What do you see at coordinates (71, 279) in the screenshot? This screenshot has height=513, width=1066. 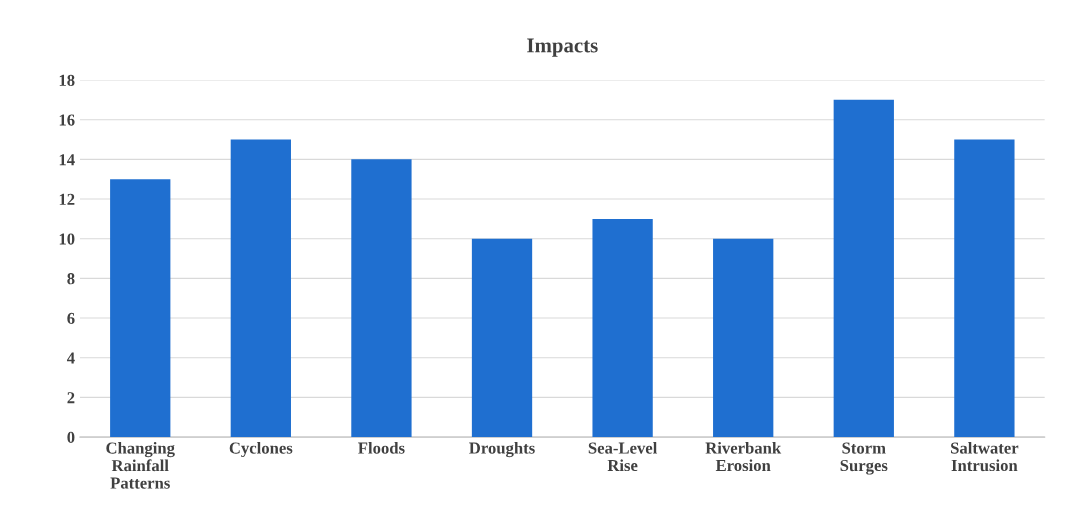 I see `y-tick-label: 8` at bounding box center [71, 279].